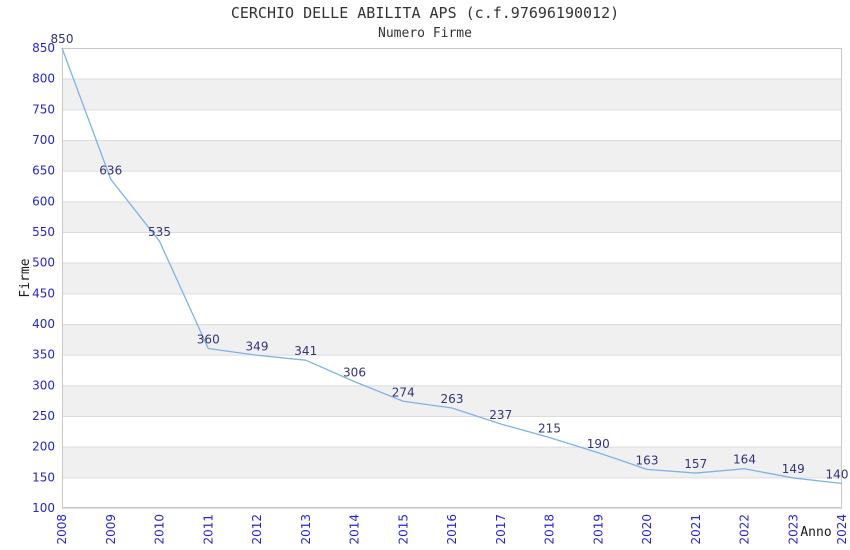 Image resolution: width=850 pixels, height=550 pixels. Describe the element at coordinates (43, 140) in the screenshot. I see `y-tick-label: 700` at that location.